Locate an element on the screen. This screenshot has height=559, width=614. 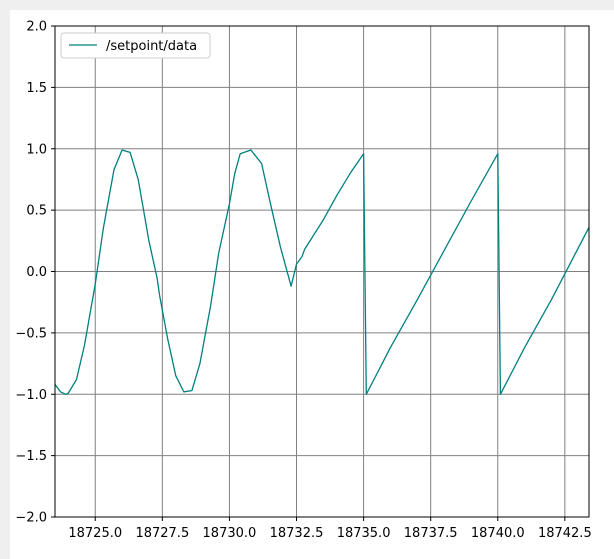
y-tick-label: −0.5 is located at coordinates (31, 333).